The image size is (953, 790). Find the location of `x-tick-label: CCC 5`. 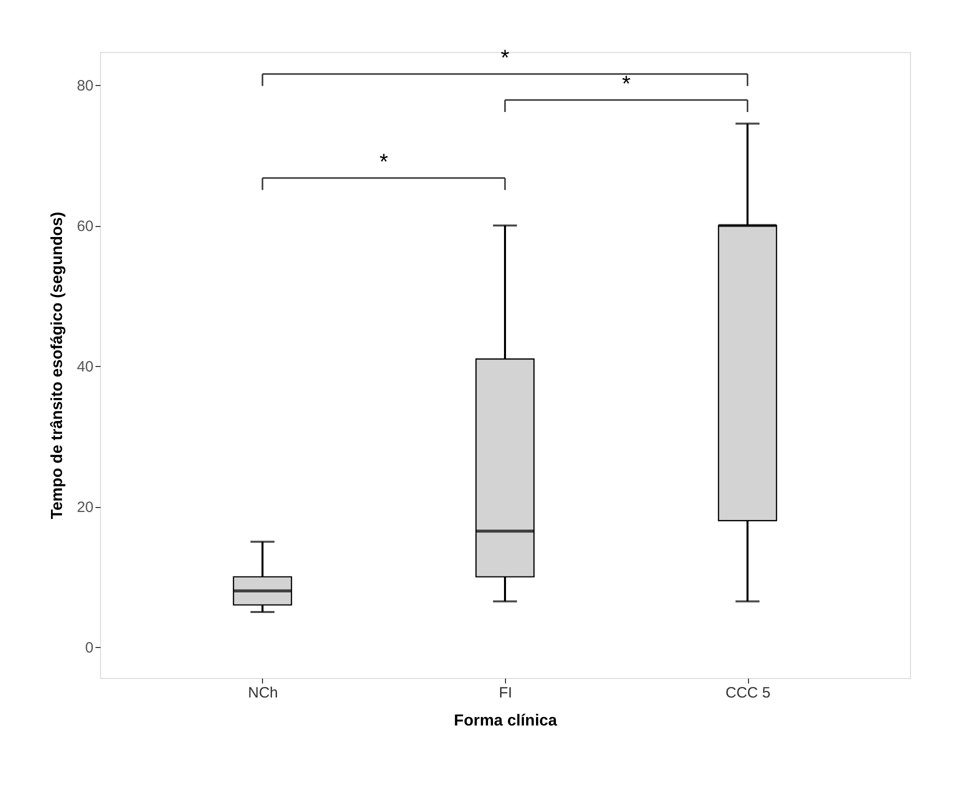

x-tick-label: CCC 5 is located at coordinates (748, 693).